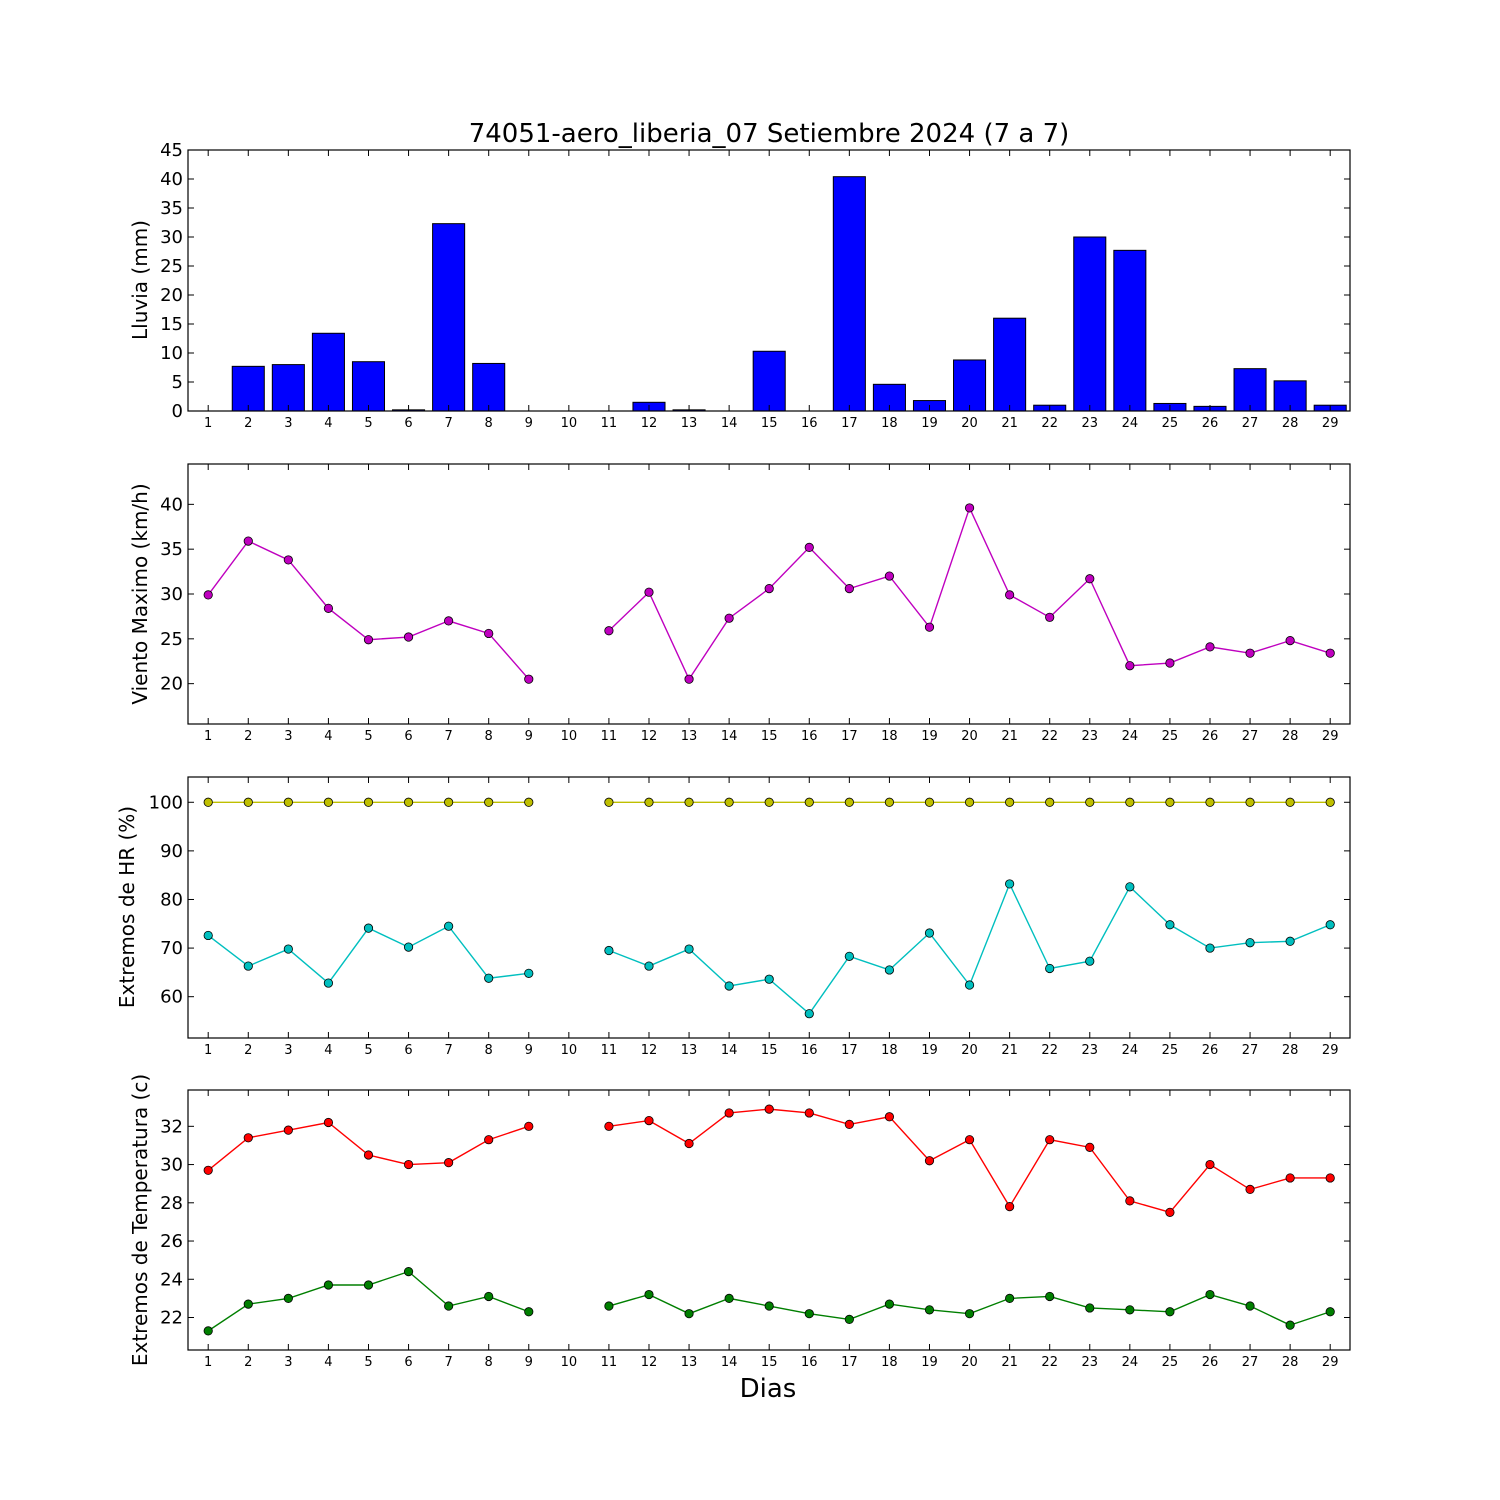 The height and width of the screenshot is (1500, 1500). What do you see at coordinates (408, 1362) in the screenshot?
I see `temperature-x-tick-label: 6` at bounding box center [408, 1362].